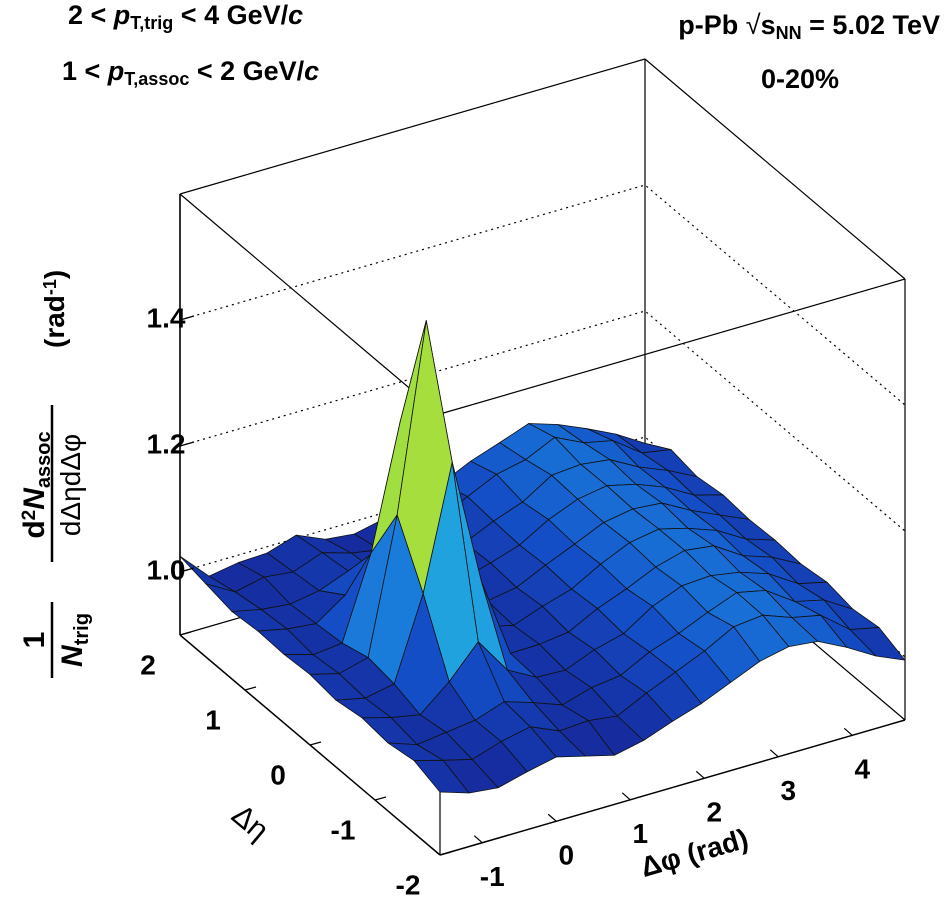 The width and height of the screenshot is (950, 899). I want to click on z-title-part: Ntrig, so click(74, 640).